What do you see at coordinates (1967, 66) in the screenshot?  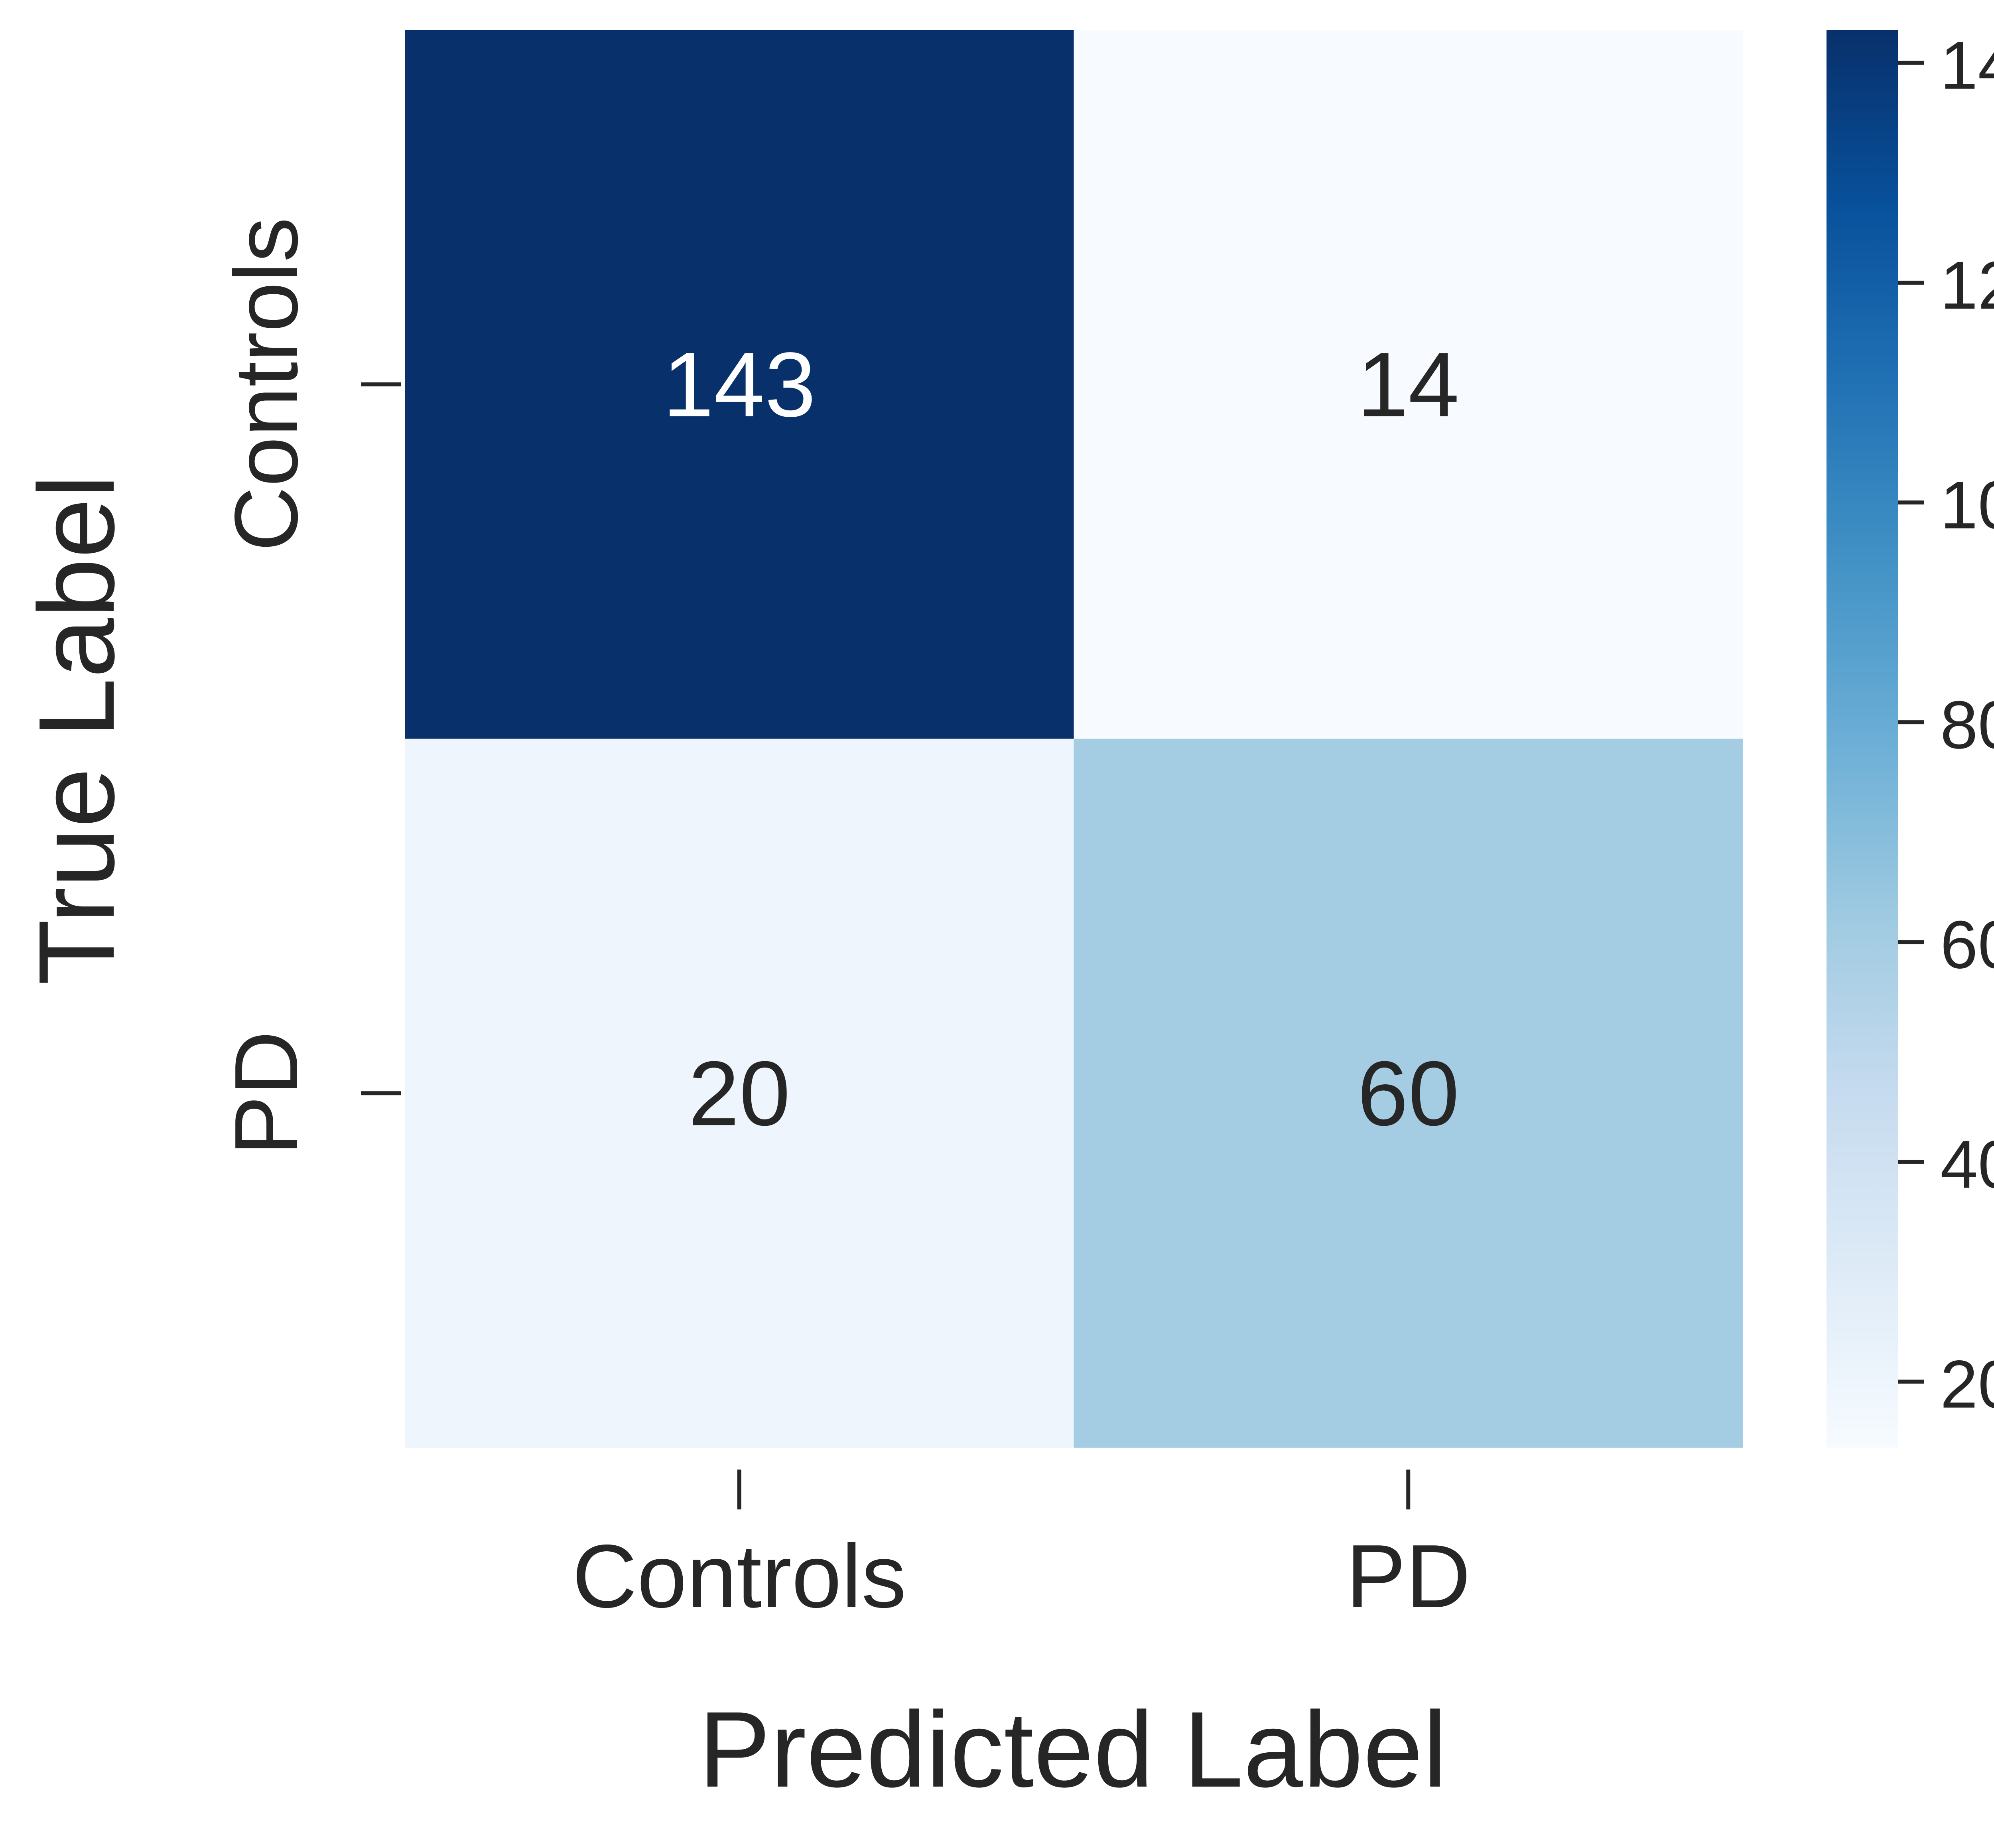 I see `colorbar-tick-label: 140` at bounding box center [1967, 66].